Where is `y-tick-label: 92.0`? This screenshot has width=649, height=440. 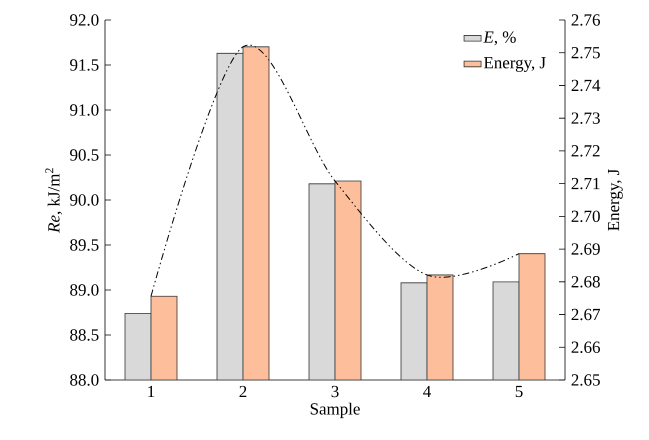
y-tick-label: 92.0 is located at coordinates (84, 20).